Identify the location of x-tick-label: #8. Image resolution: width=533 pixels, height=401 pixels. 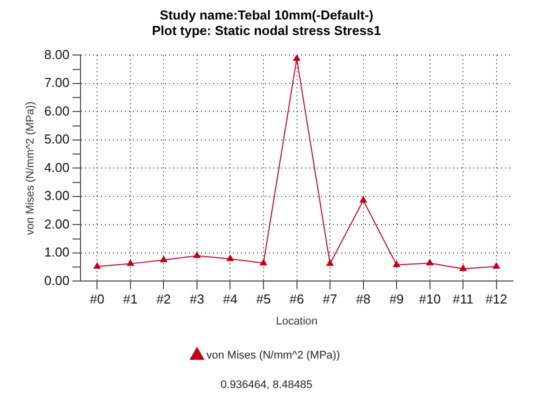
(363, 299).